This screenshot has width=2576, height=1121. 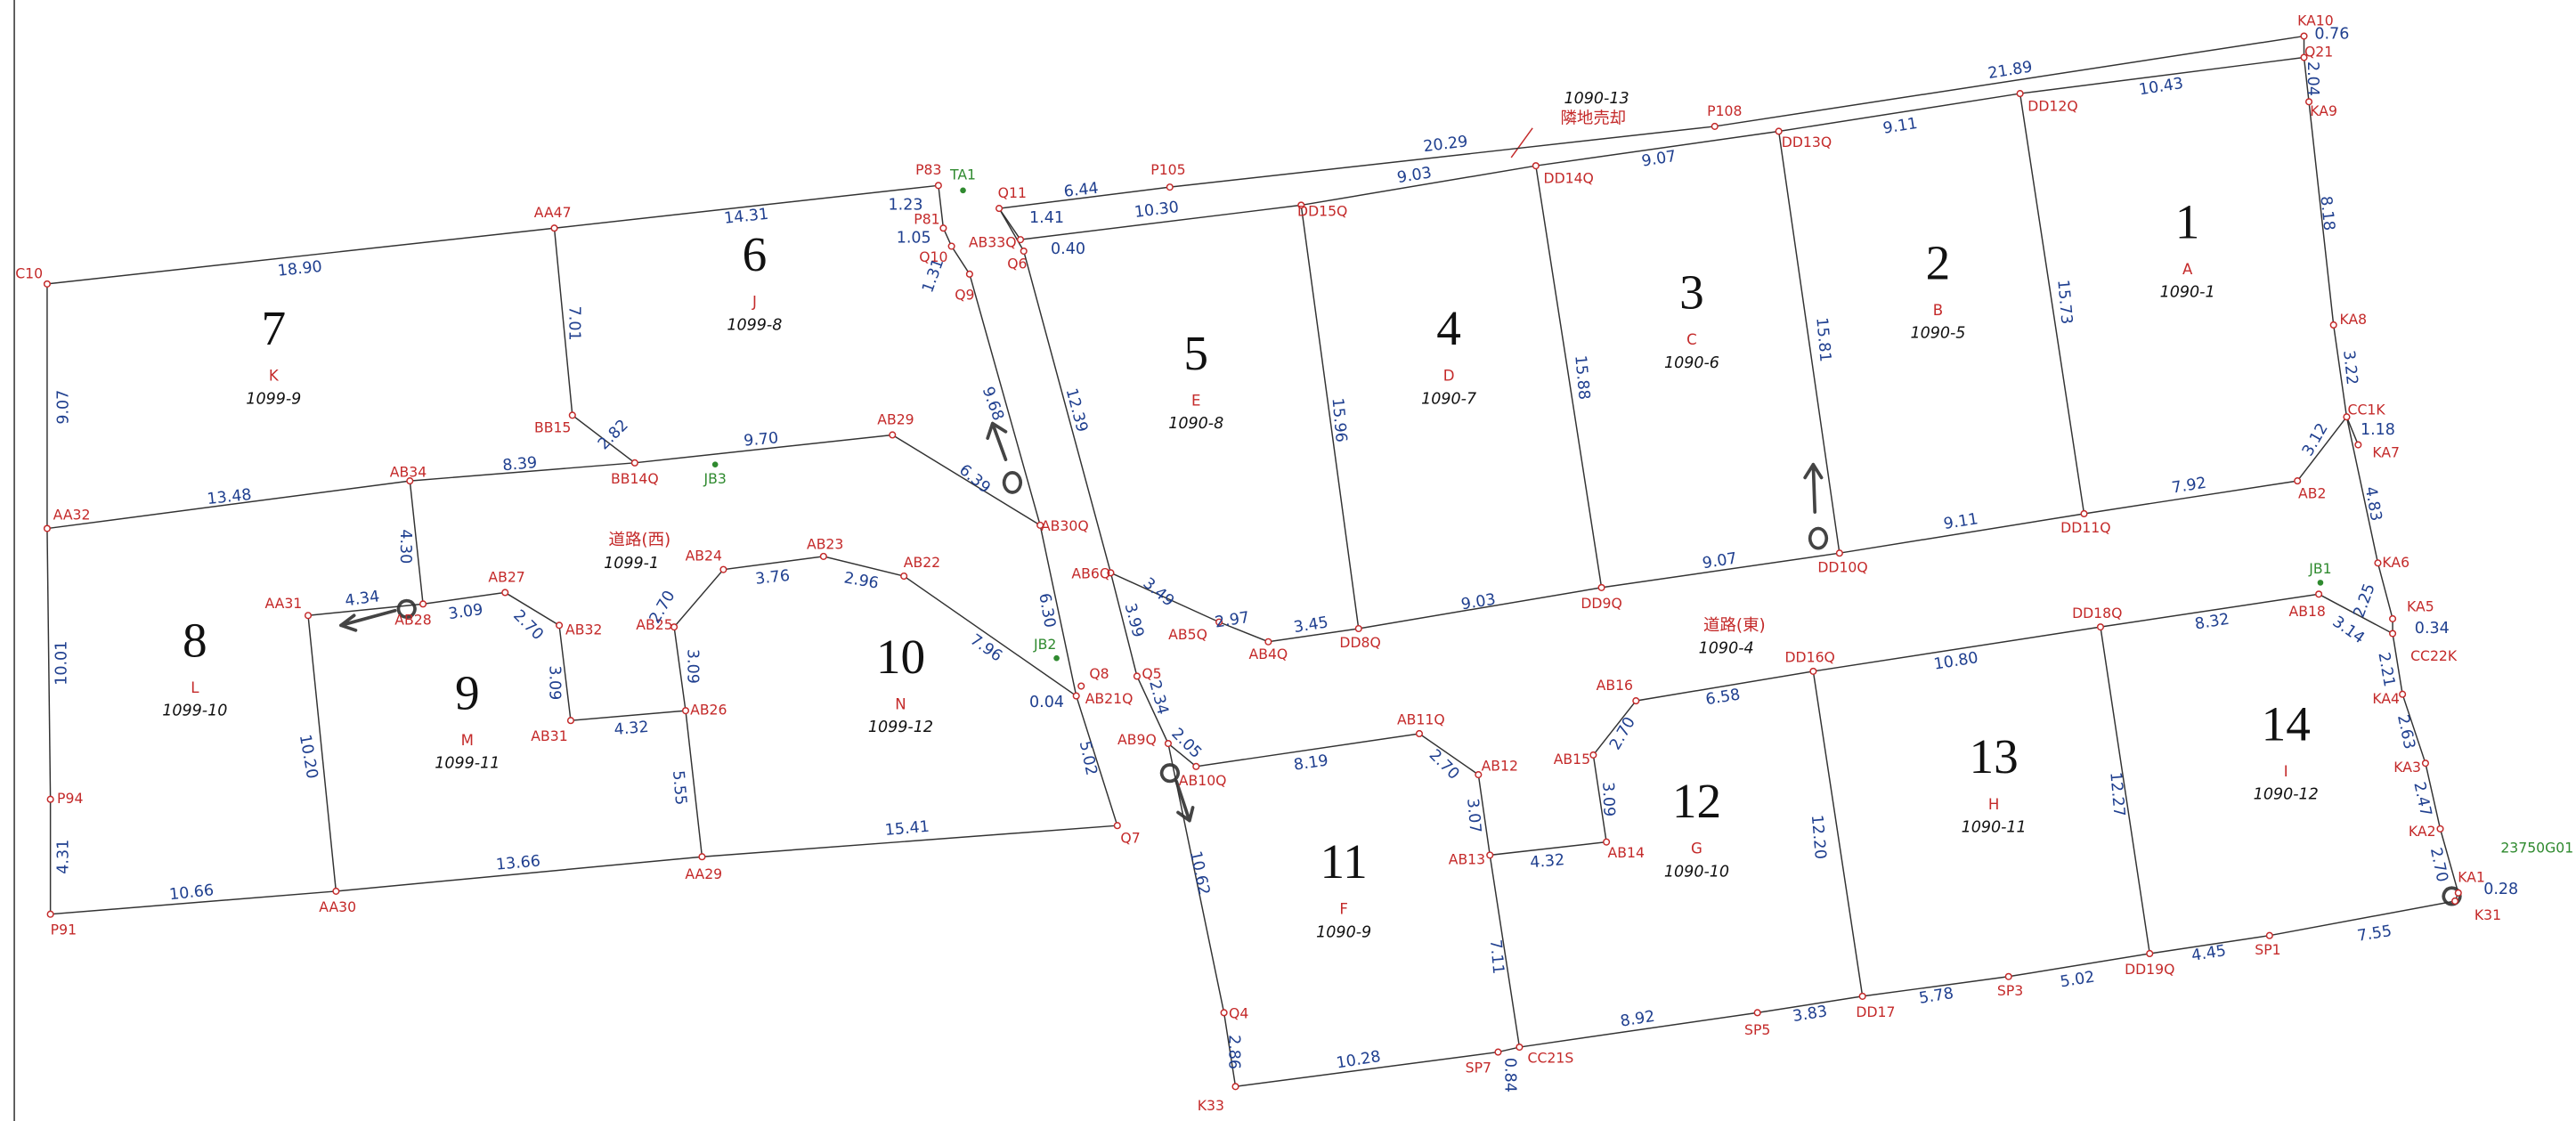 What do you see at coordinates (1081, 190) in the screenshot?
I see `dimension: 6.44` at bounding box center [1081, 190].